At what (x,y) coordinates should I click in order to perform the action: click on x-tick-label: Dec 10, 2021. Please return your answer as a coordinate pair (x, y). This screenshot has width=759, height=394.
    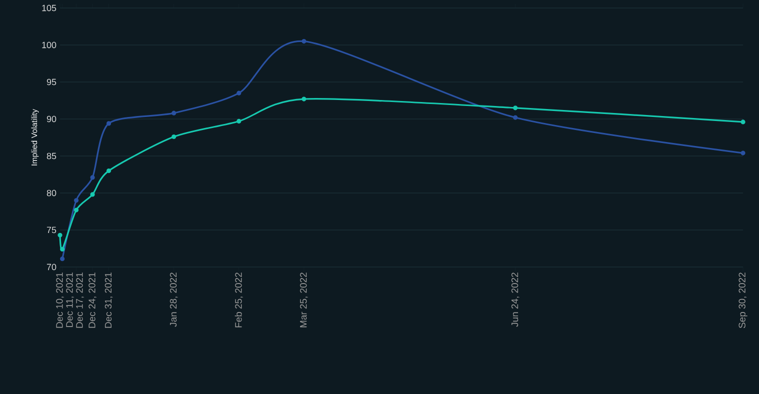
    Looking at the image, I should click on (60, 300).